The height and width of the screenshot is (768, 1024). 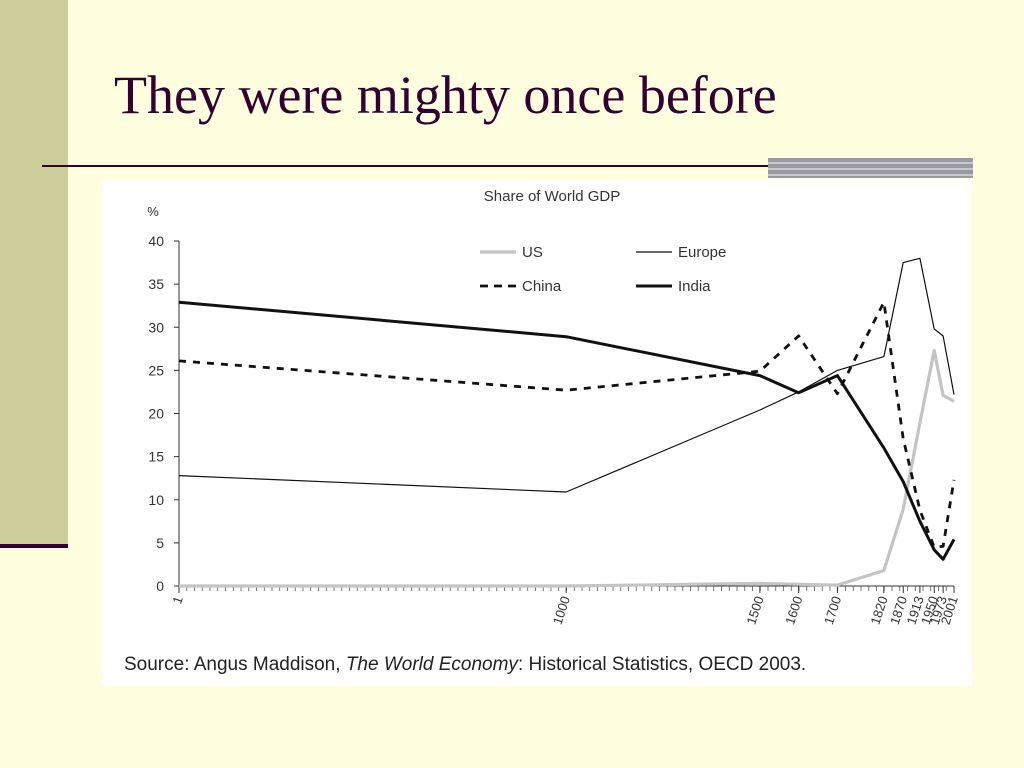 I want to click on x-tick-label: 1000, so click(x=561, y=610).